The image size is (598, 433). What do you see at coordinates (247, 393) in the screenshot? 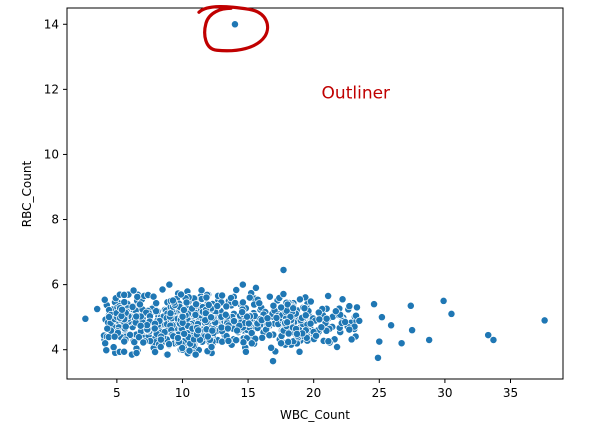
I see `x-tick-label: 15` at bounding box center [247, 393].